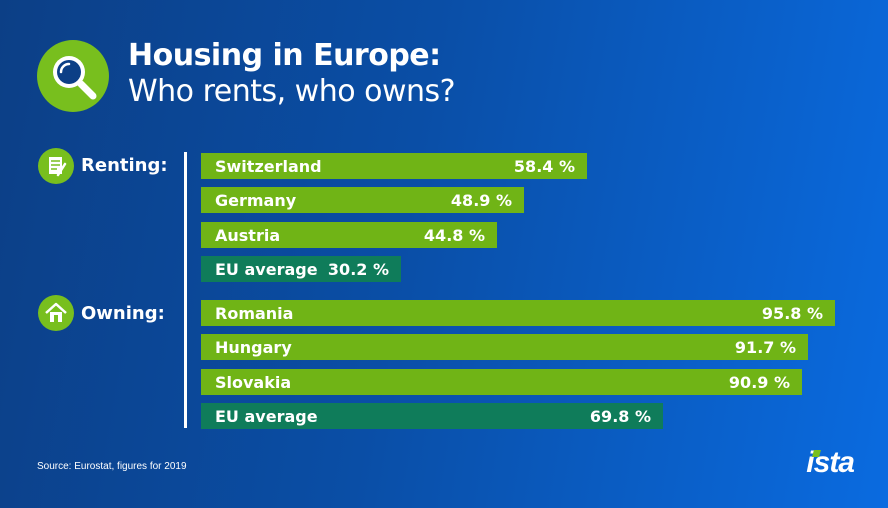 The height and width of the screenshot is (508, 888). I want to click on title-line-1: Housing in Europe:, so click(284, 55).